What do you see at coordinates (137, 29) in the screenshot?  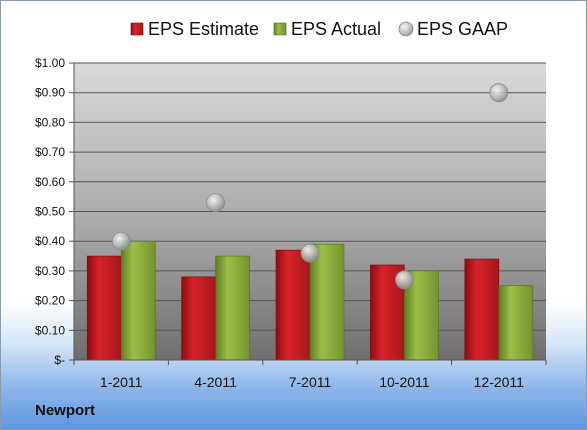 I see `legend-swatch-eps-estimate` at bounding box center [137, 29].